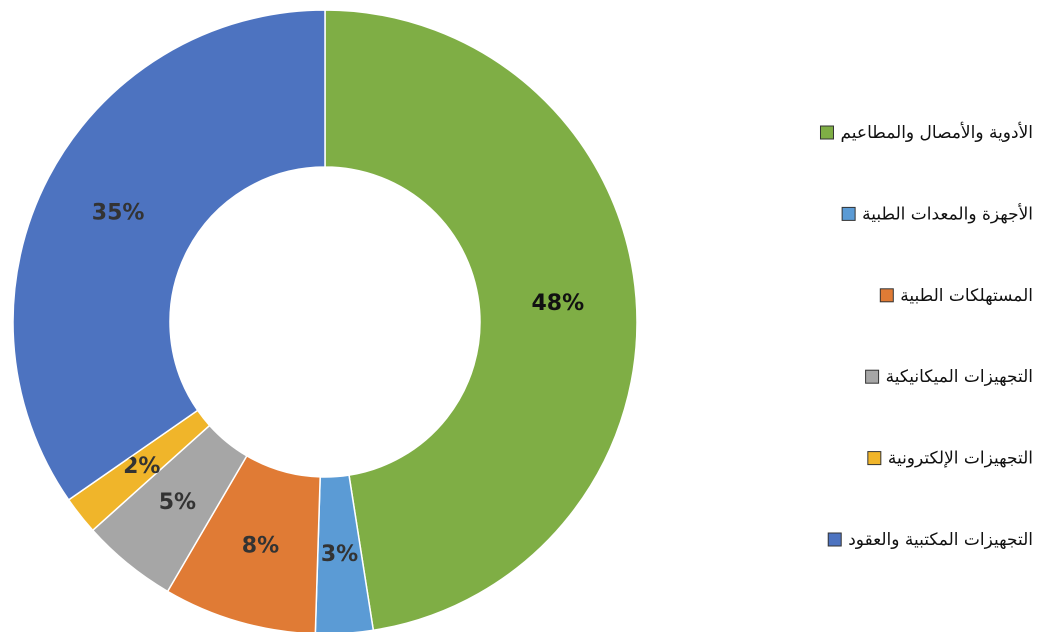 The image size is (1039, 632). Describe the element at coordinates (936, 132) in the screenshot. I see `legend-label: الأدوية والأمصال والمطاعيم` at that location.